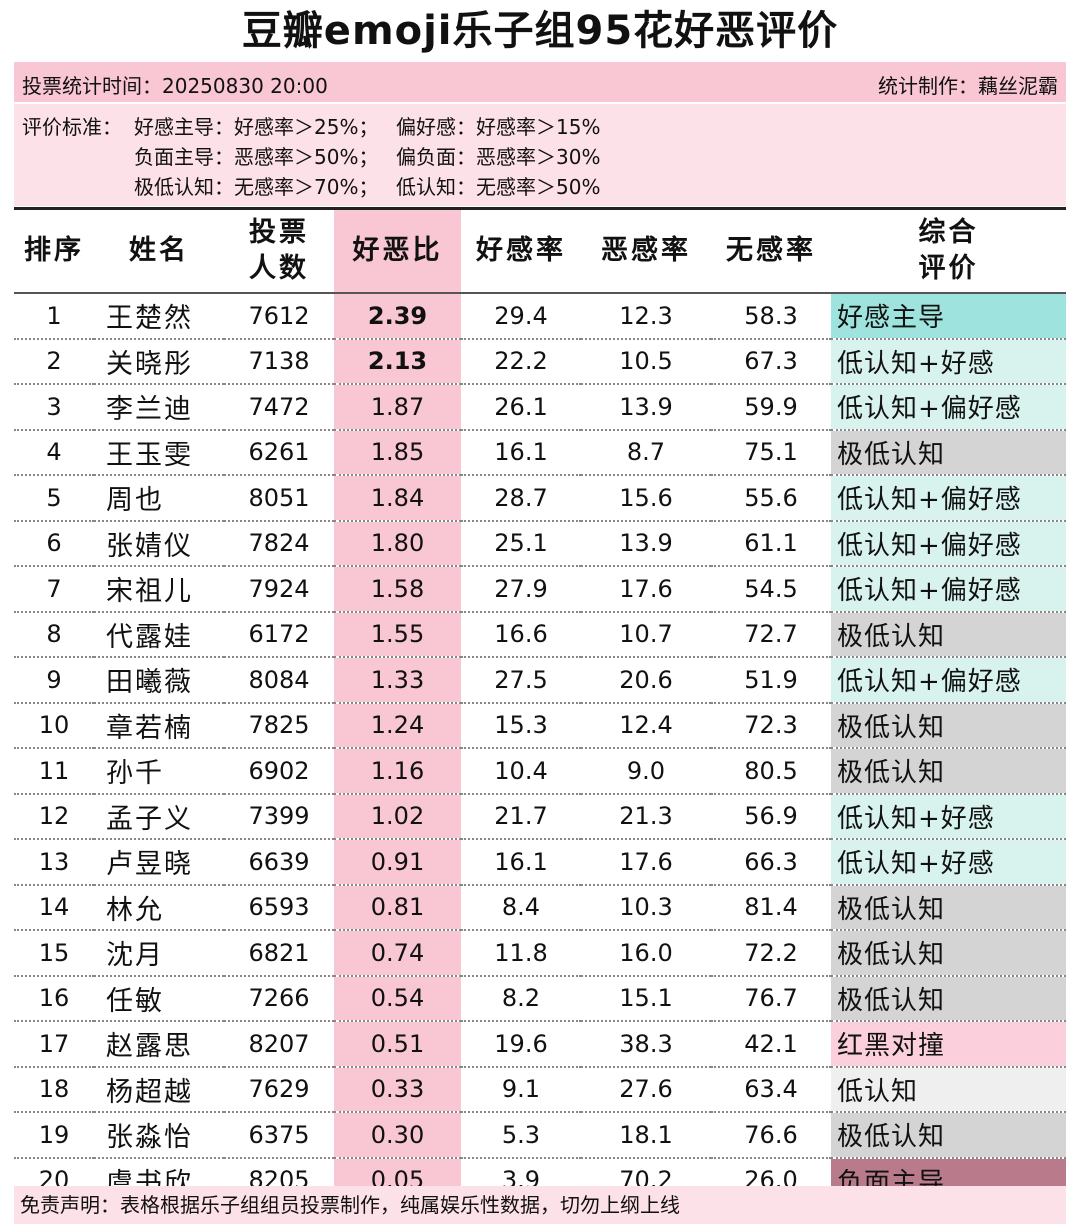  What do you see at coordinates (948, 1089) in the screenshot?
I see `cell-eval: 低认知` at bounding box center [948, 1089].